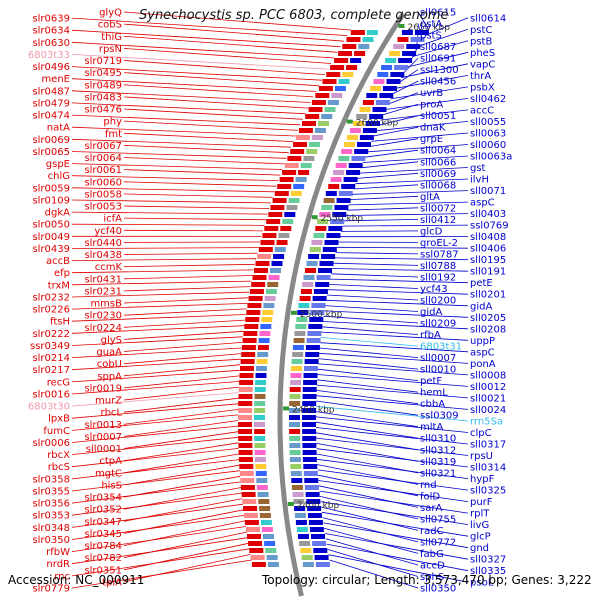 Image resolution: width=600 pixels, height=600 pixels. Describe the element at coordinates (431, 139) in the screenshot. I see `gene-label: grpE` at that location.